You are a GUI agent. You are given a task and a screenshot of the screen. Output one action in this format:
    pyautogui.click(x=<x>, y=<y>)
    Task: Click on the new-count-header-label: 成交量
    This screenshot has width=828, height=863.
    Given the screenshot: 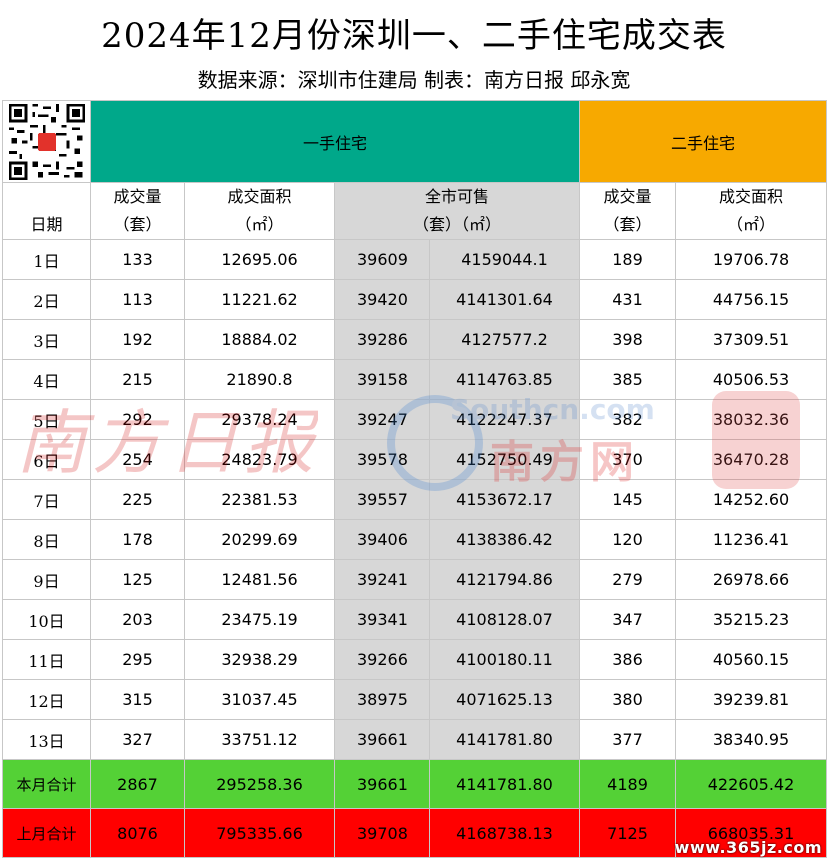 What is the action you would take?
    pyautogui.click(x=137, y=196)
    